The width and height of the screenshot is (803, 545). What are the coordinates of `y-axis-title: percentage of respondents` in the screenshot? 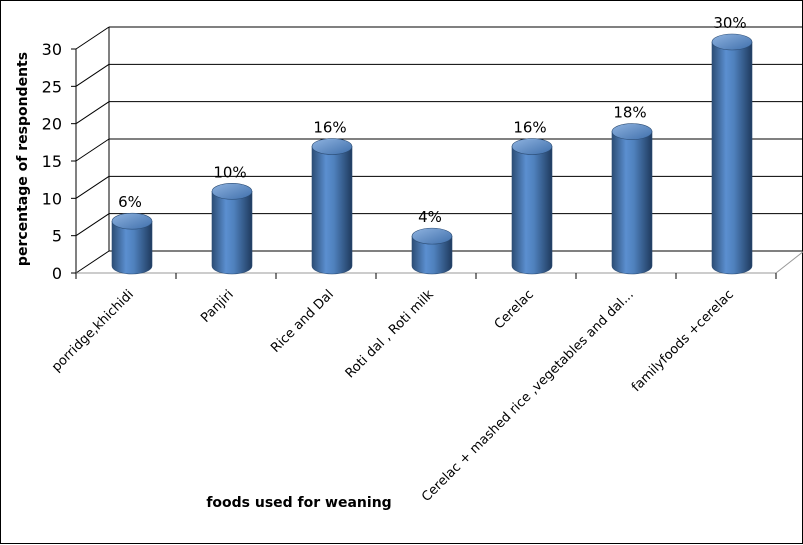 It's located at (23, 159).